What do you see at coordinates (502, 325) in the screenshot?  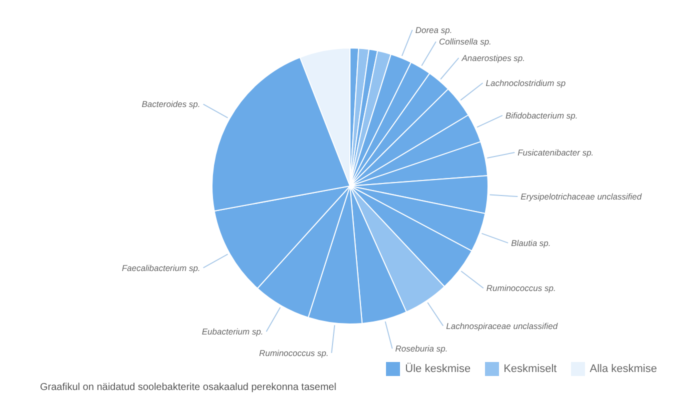 I see `slice-label: Lachnospiraceae unclassified` at bounding box center [502, 325].